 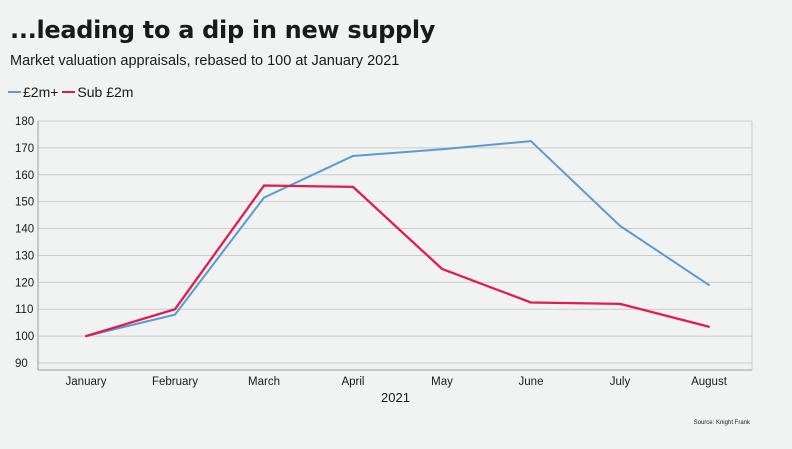 I want to click on chart-title: ...leading to a dip in new supply, so click(x=223, y=30).